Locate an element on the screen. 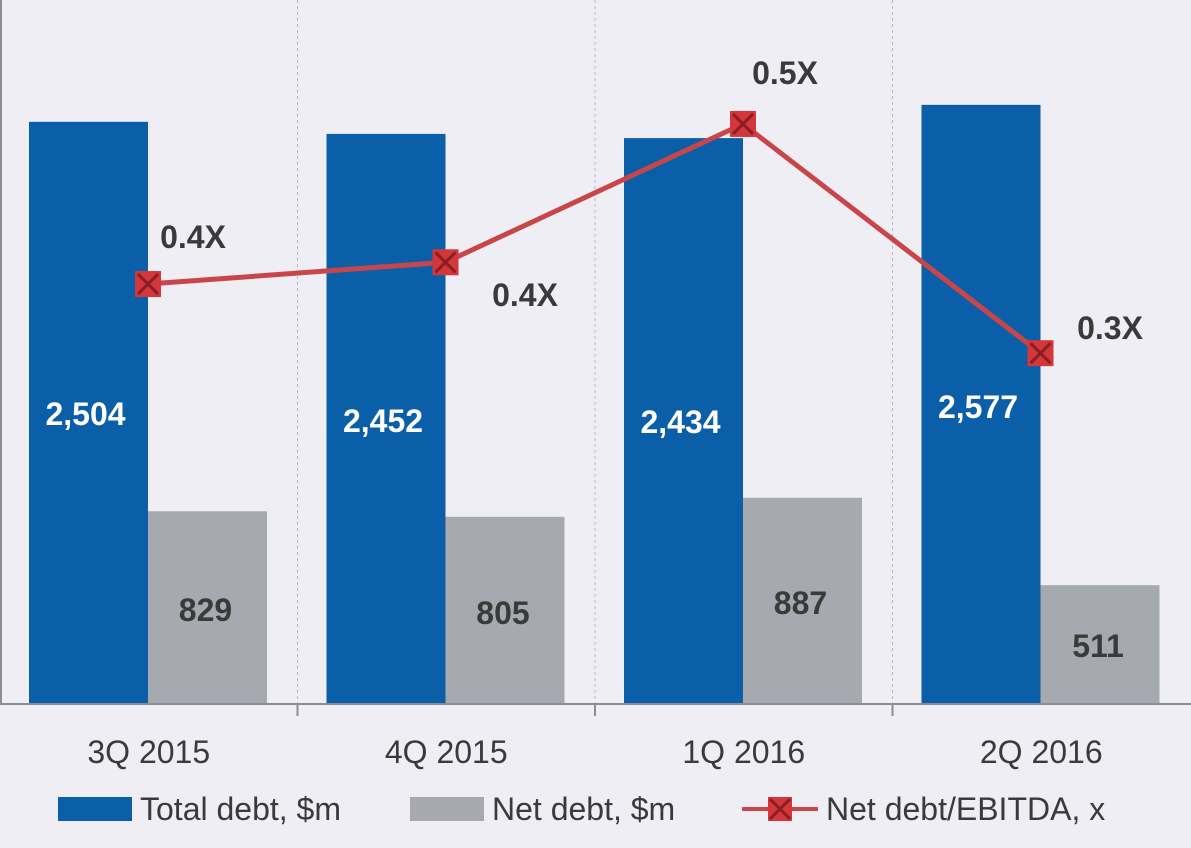 The height and width of the screenshot is (848, 1191). legend-marker-cross is located at coordinates (780, 809).